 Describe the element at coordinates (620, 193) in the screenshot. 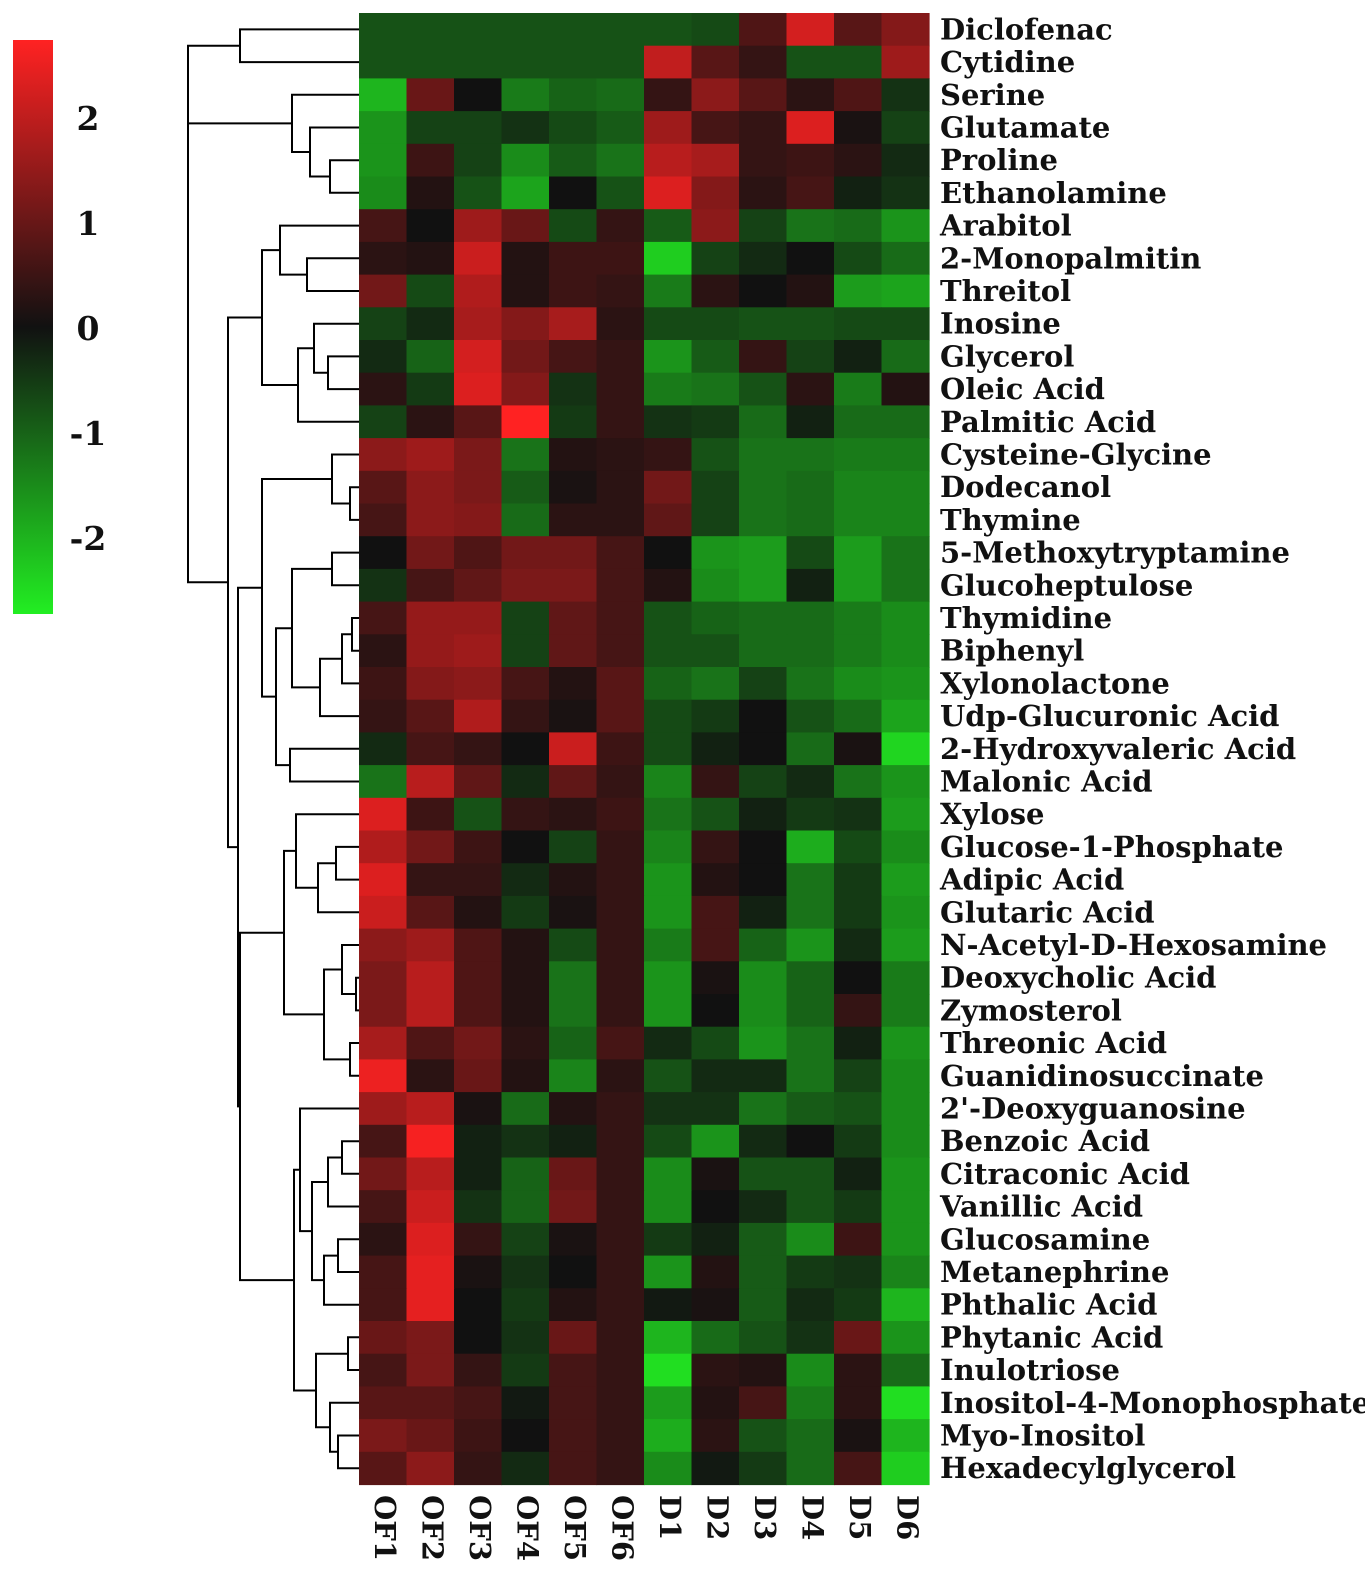

I see `cell-ethanolamine-of6` at that location.